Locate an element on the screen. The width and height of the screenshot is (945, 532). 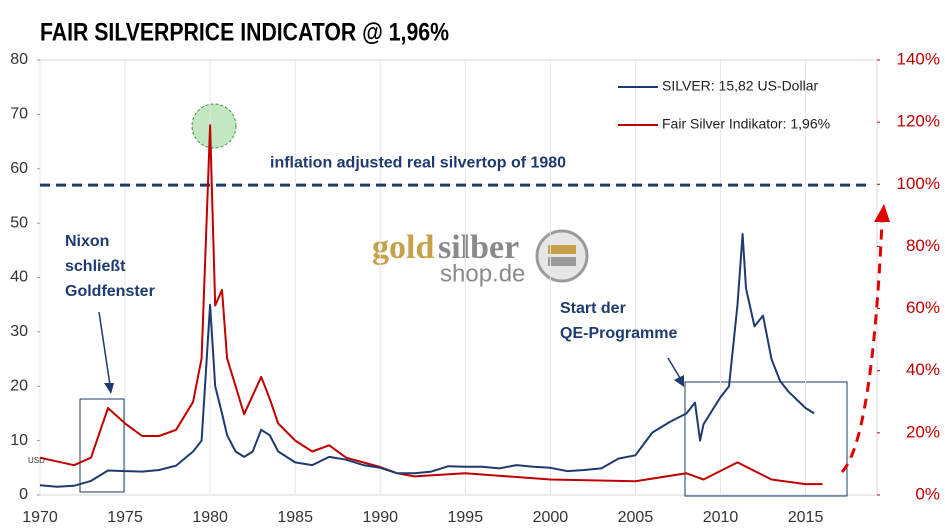
x-tick-label: 1990 is located at coordinates (380, 517).